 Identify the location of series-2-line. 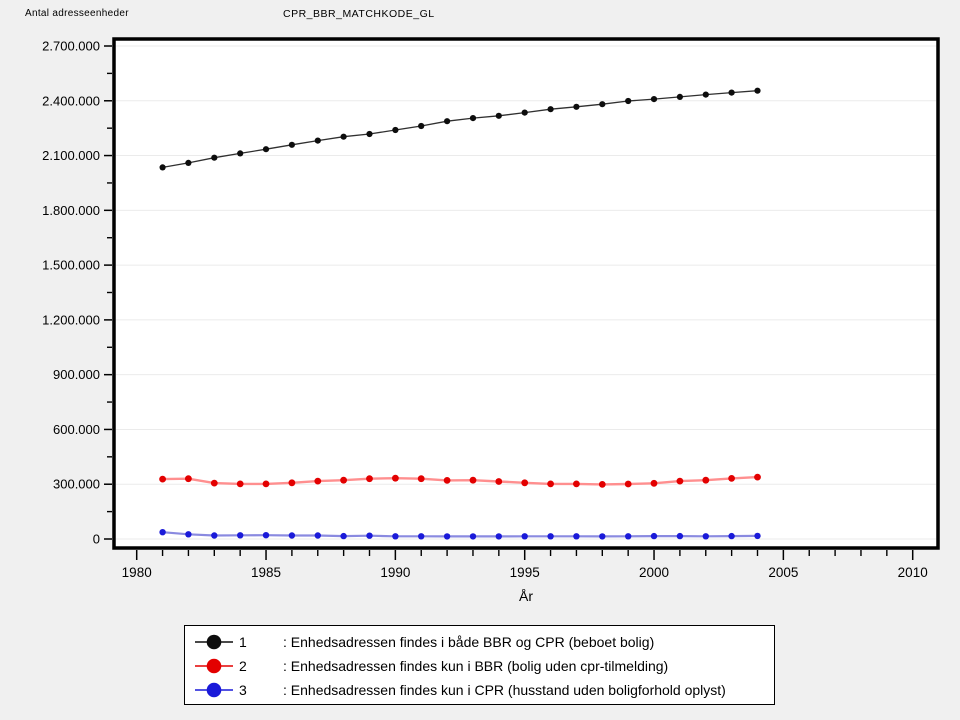
(460, 480).